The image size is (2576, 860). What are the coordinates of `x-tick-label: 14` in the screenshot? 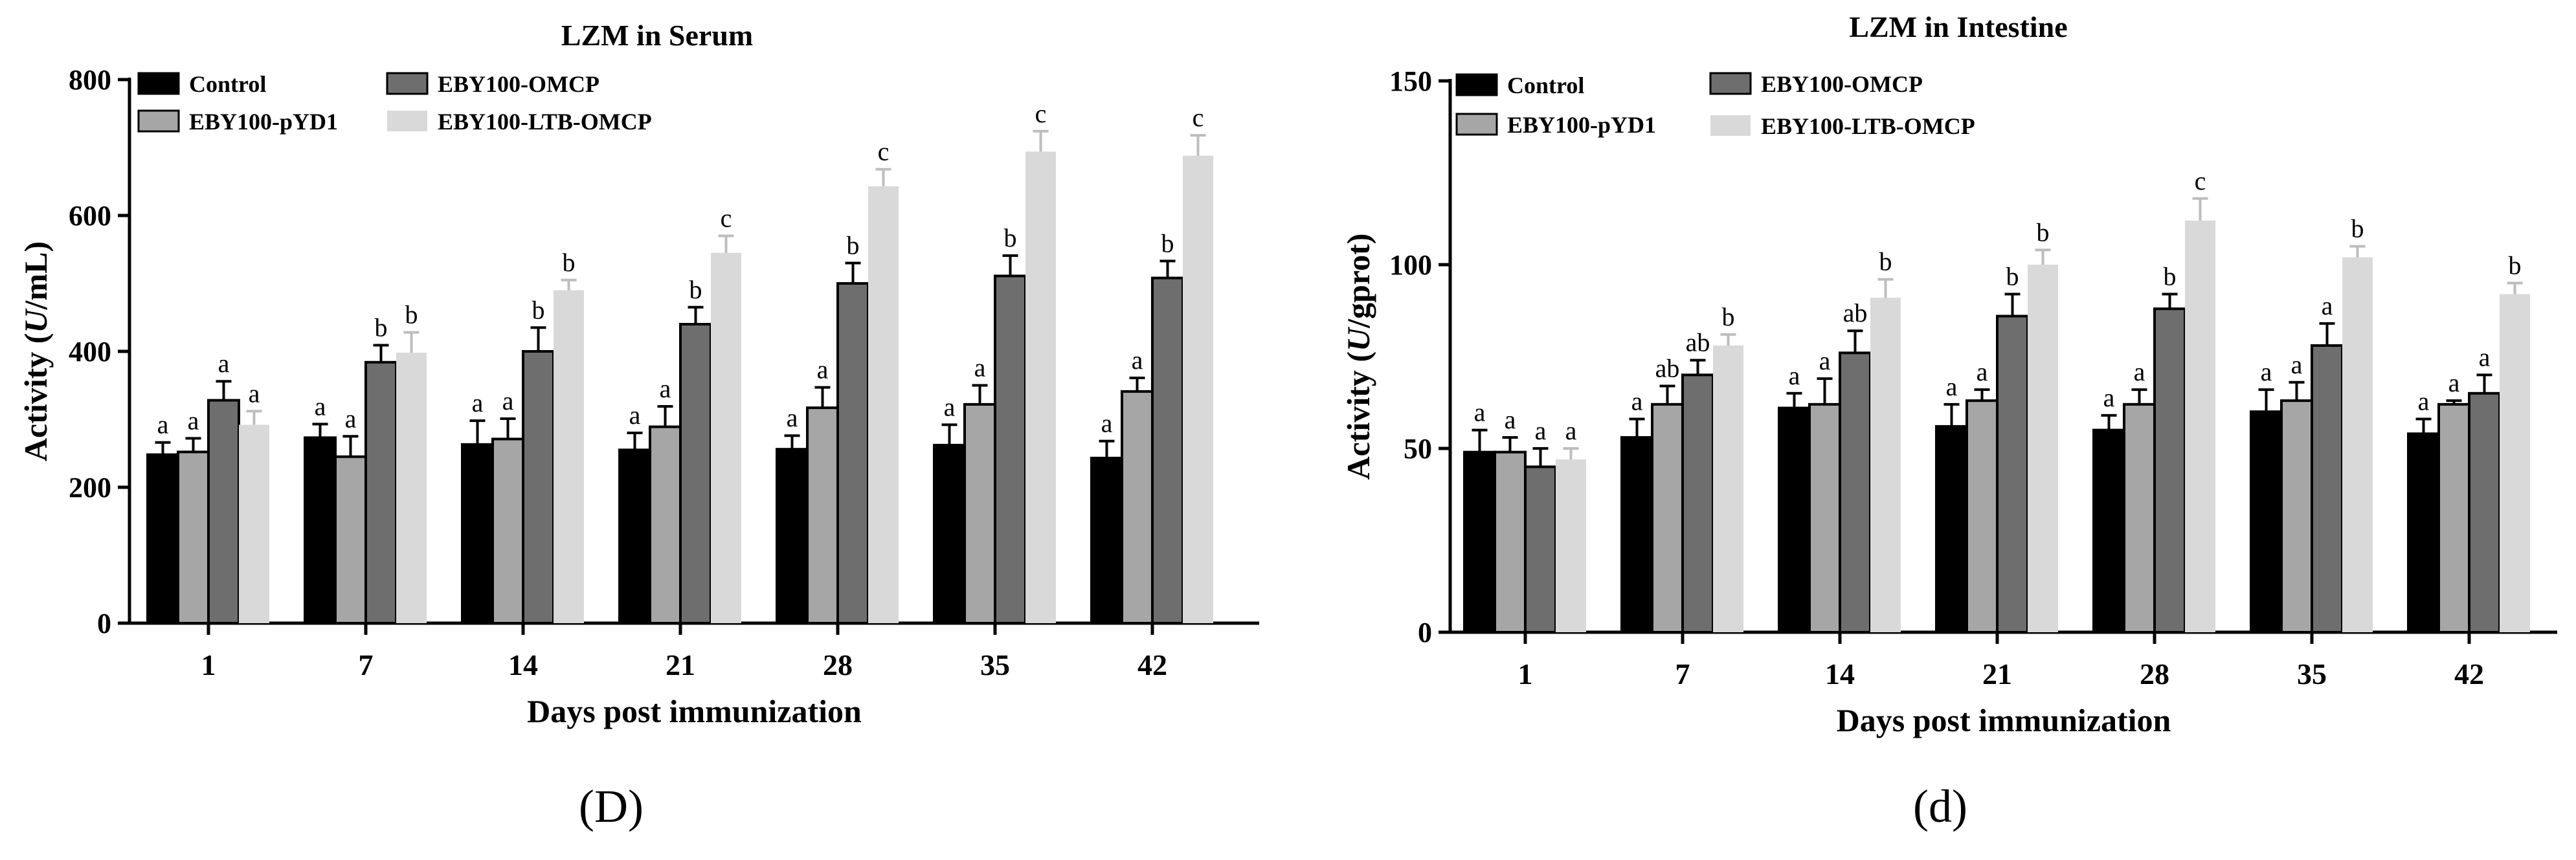 It's located at (1840, 673).